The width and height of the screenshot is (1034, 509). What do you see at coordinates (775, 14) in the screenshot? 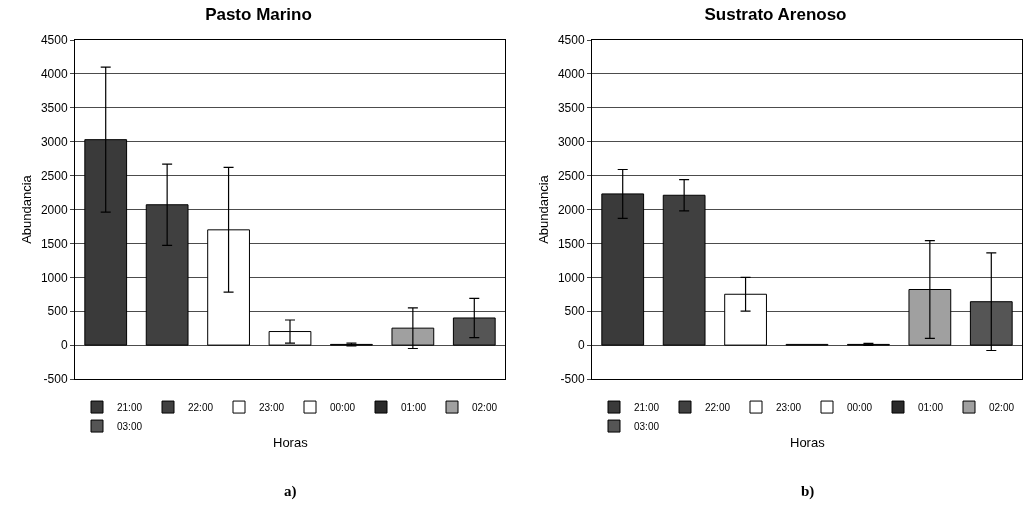
I see `chart-title: Sustrato Arenoso` at bounding box center [775, 14].